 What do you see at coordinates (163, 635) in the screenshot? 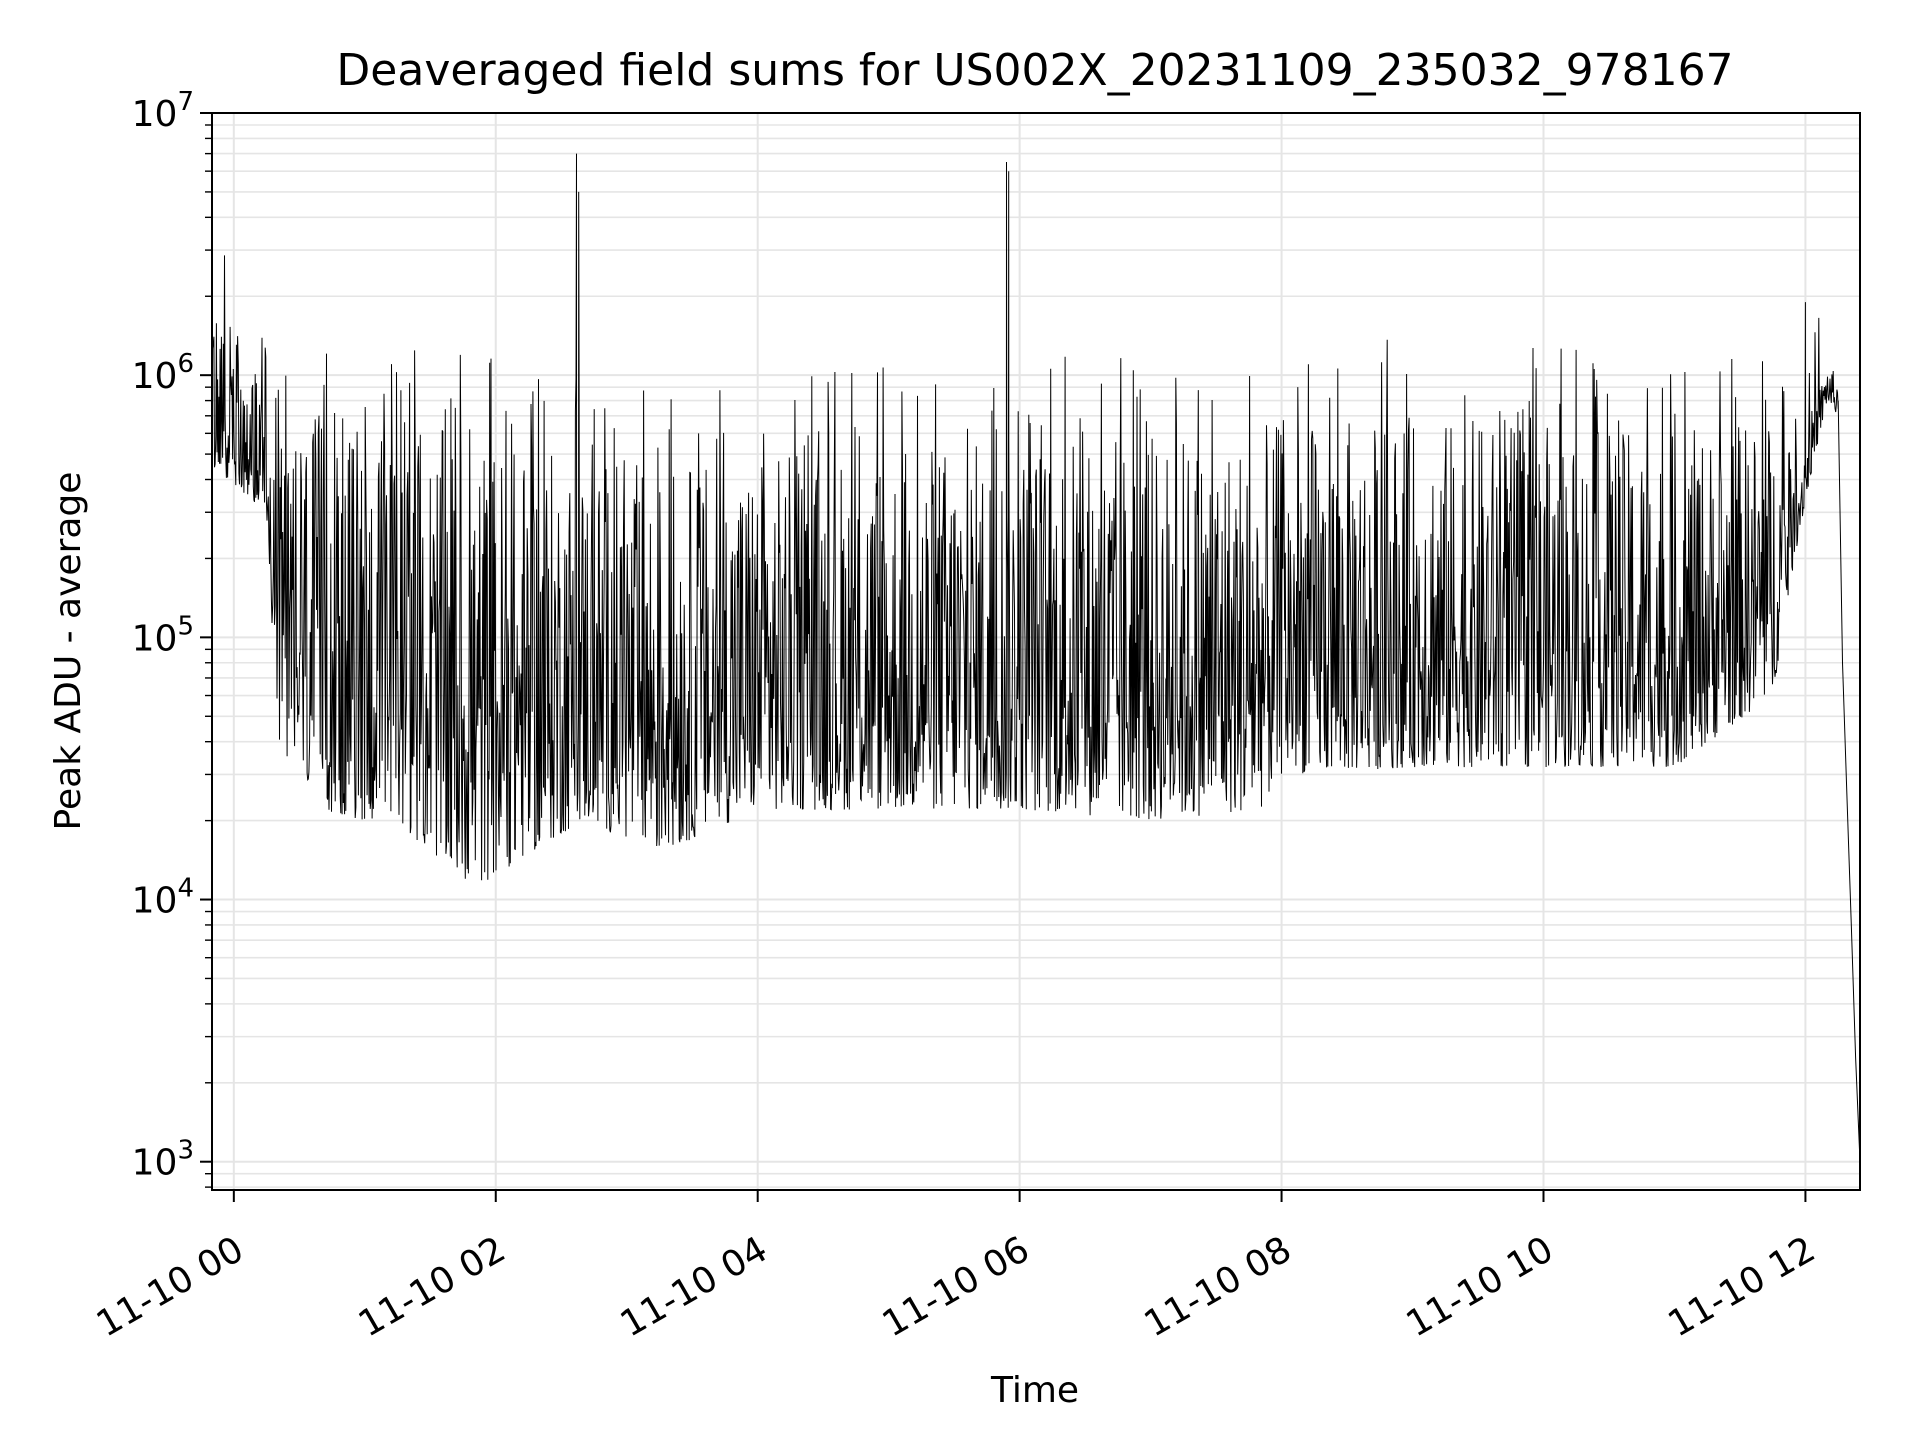
I see `y-tick-label: 10⁵` at bounding box center [163, 635].